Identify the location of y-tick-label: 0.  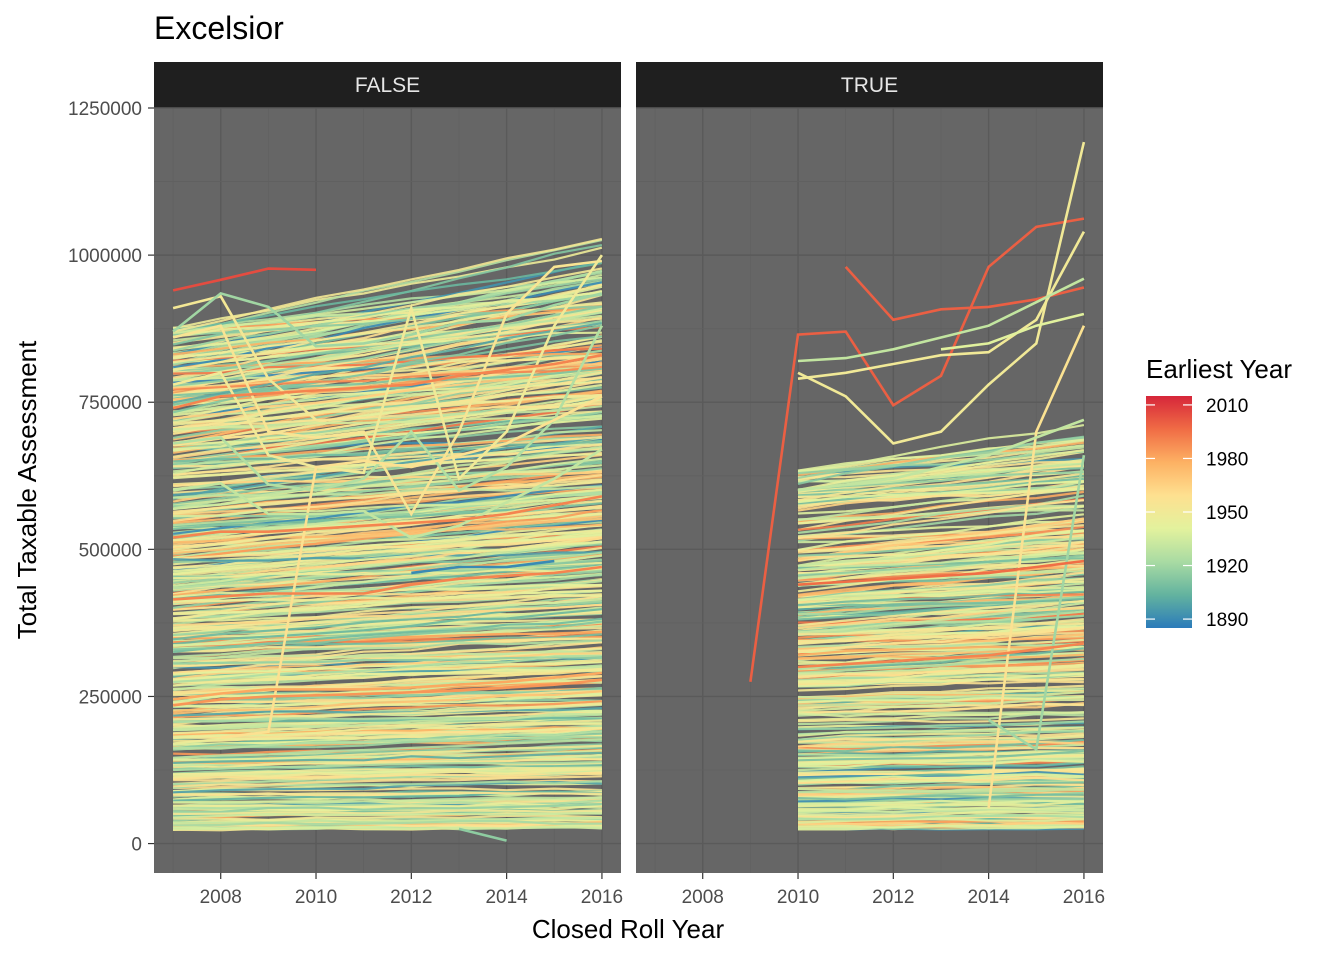
(136, 845).